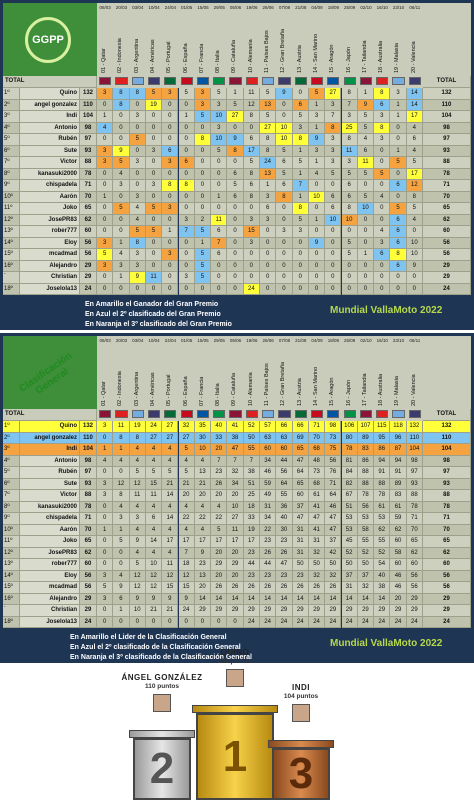 The width and height of the screenshot is (474, 800). I want to click on cumulative-points: 26, so click(219, 484).